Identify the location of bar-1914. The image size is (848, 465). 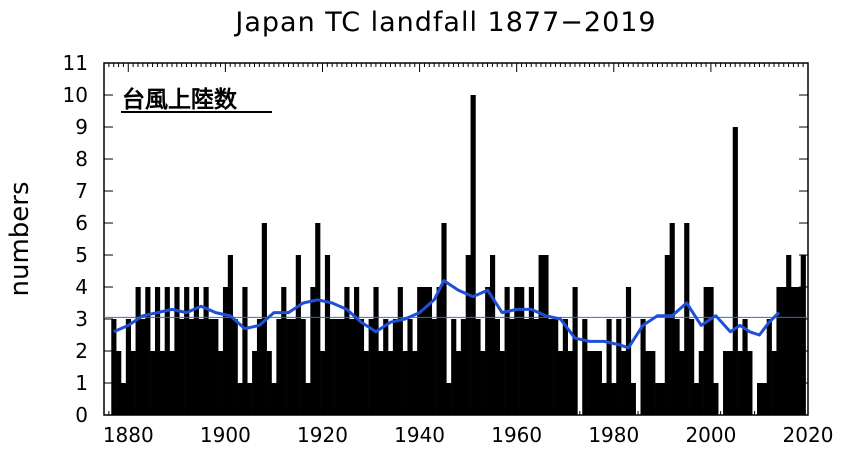
(293, 367).